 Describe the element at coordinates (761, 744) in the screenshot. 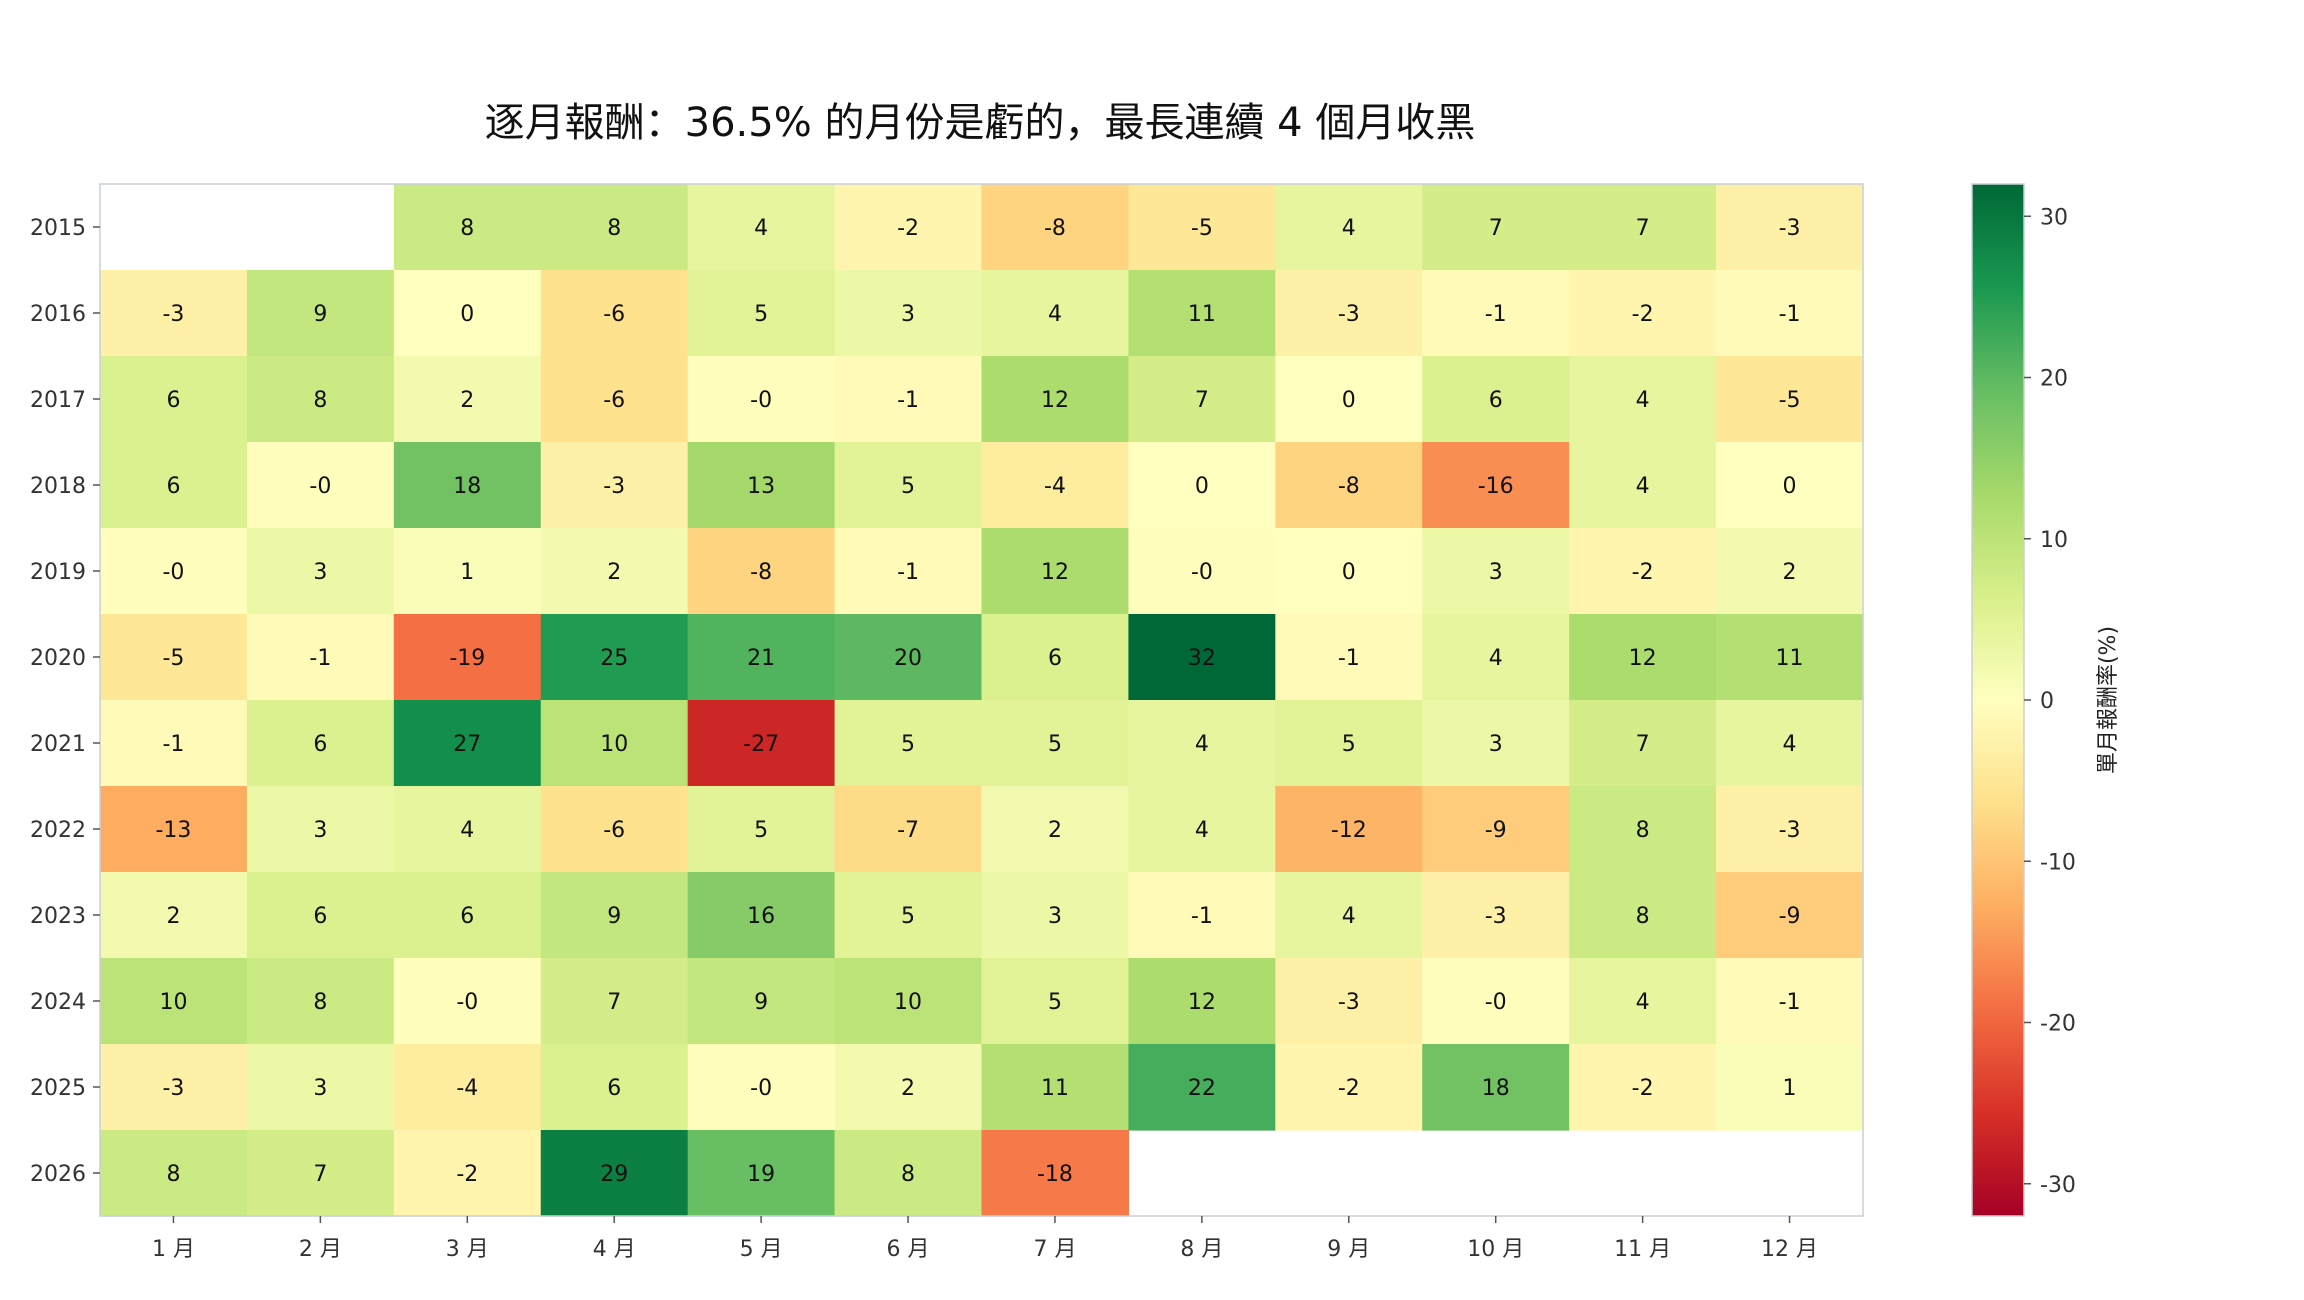

I see `heatmap-cell-label: -27` at that location.